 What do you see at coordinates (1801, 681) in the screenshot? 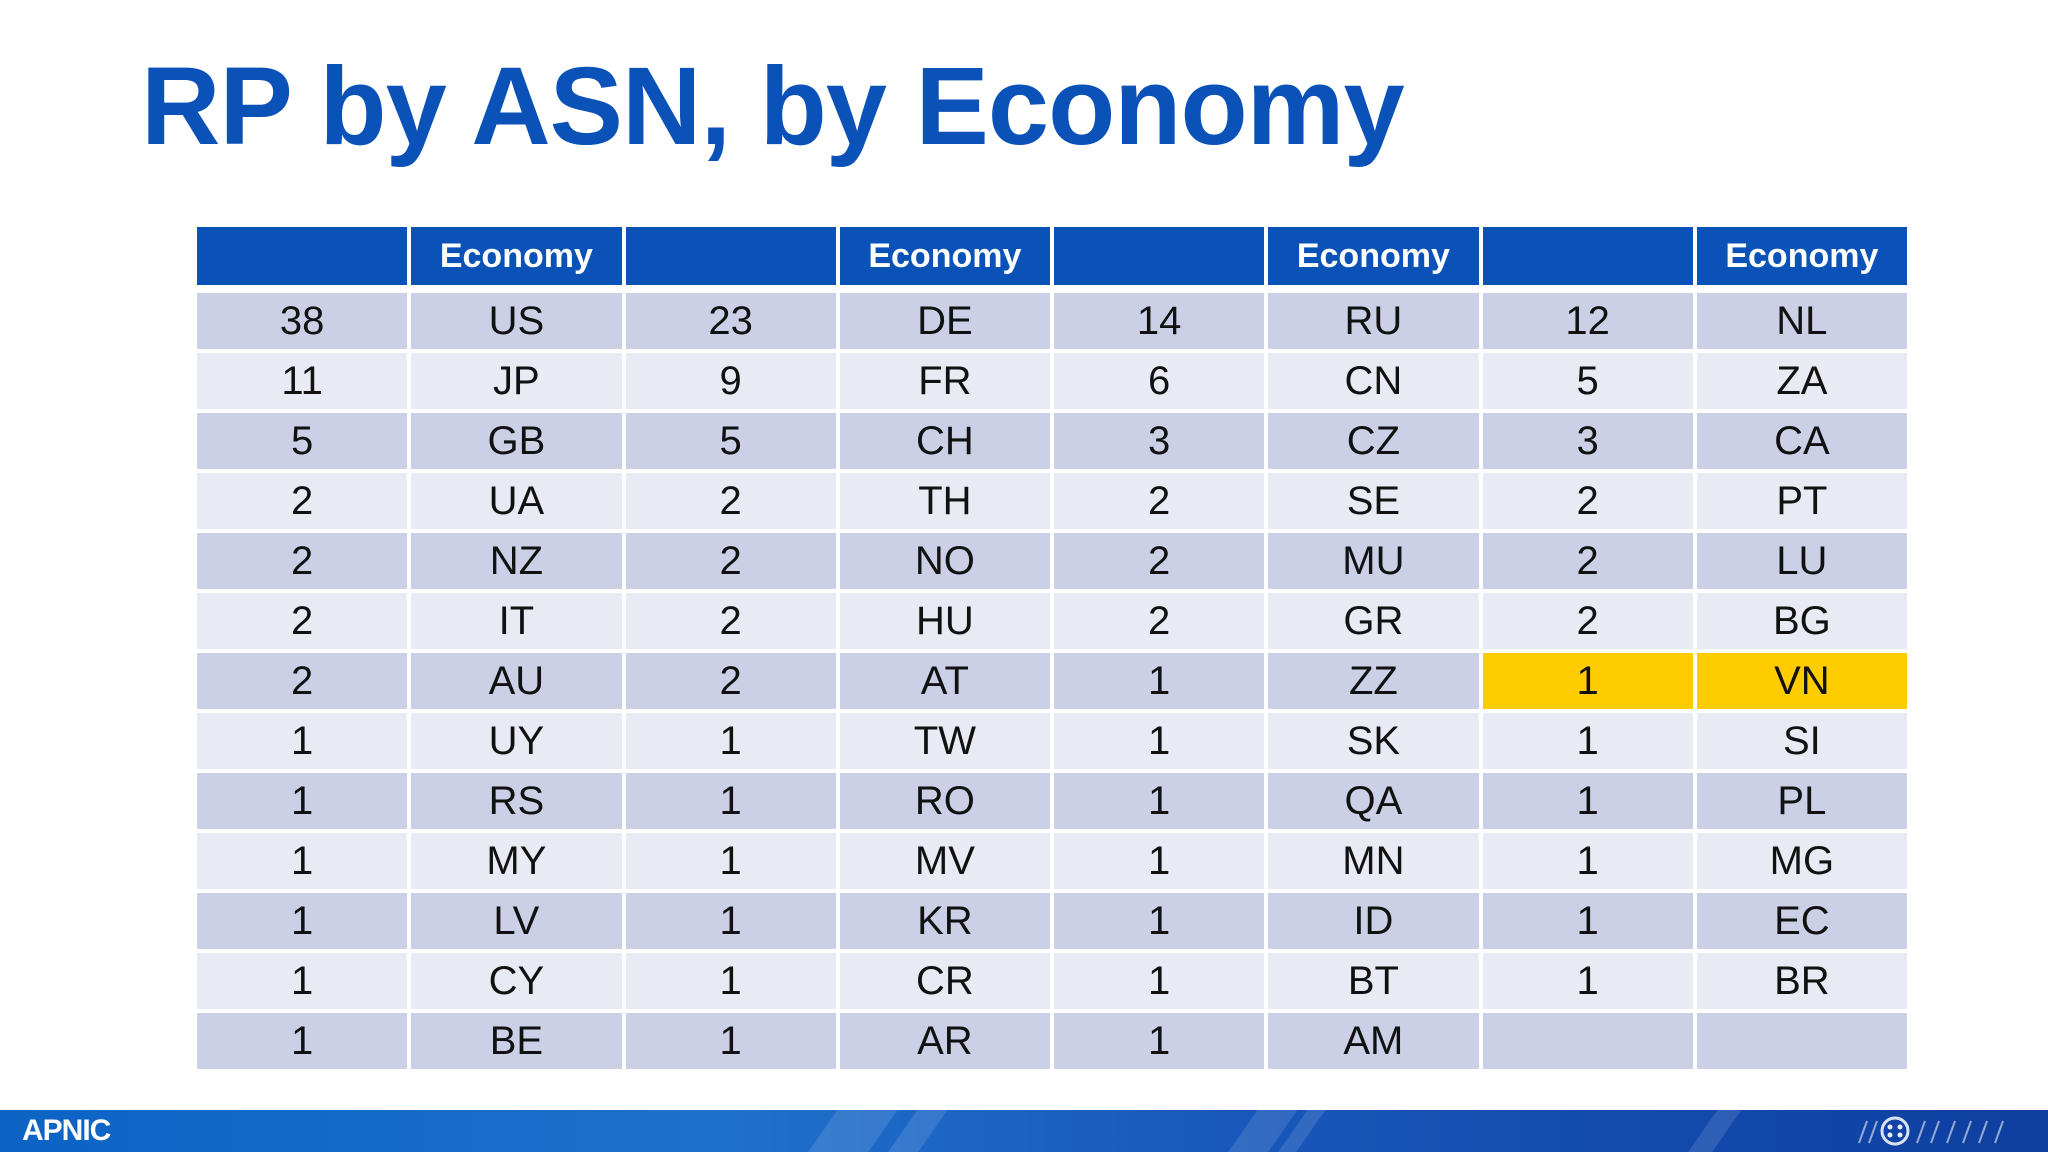
I see `economy-cell: VN` at bounding box center [1801, 681].